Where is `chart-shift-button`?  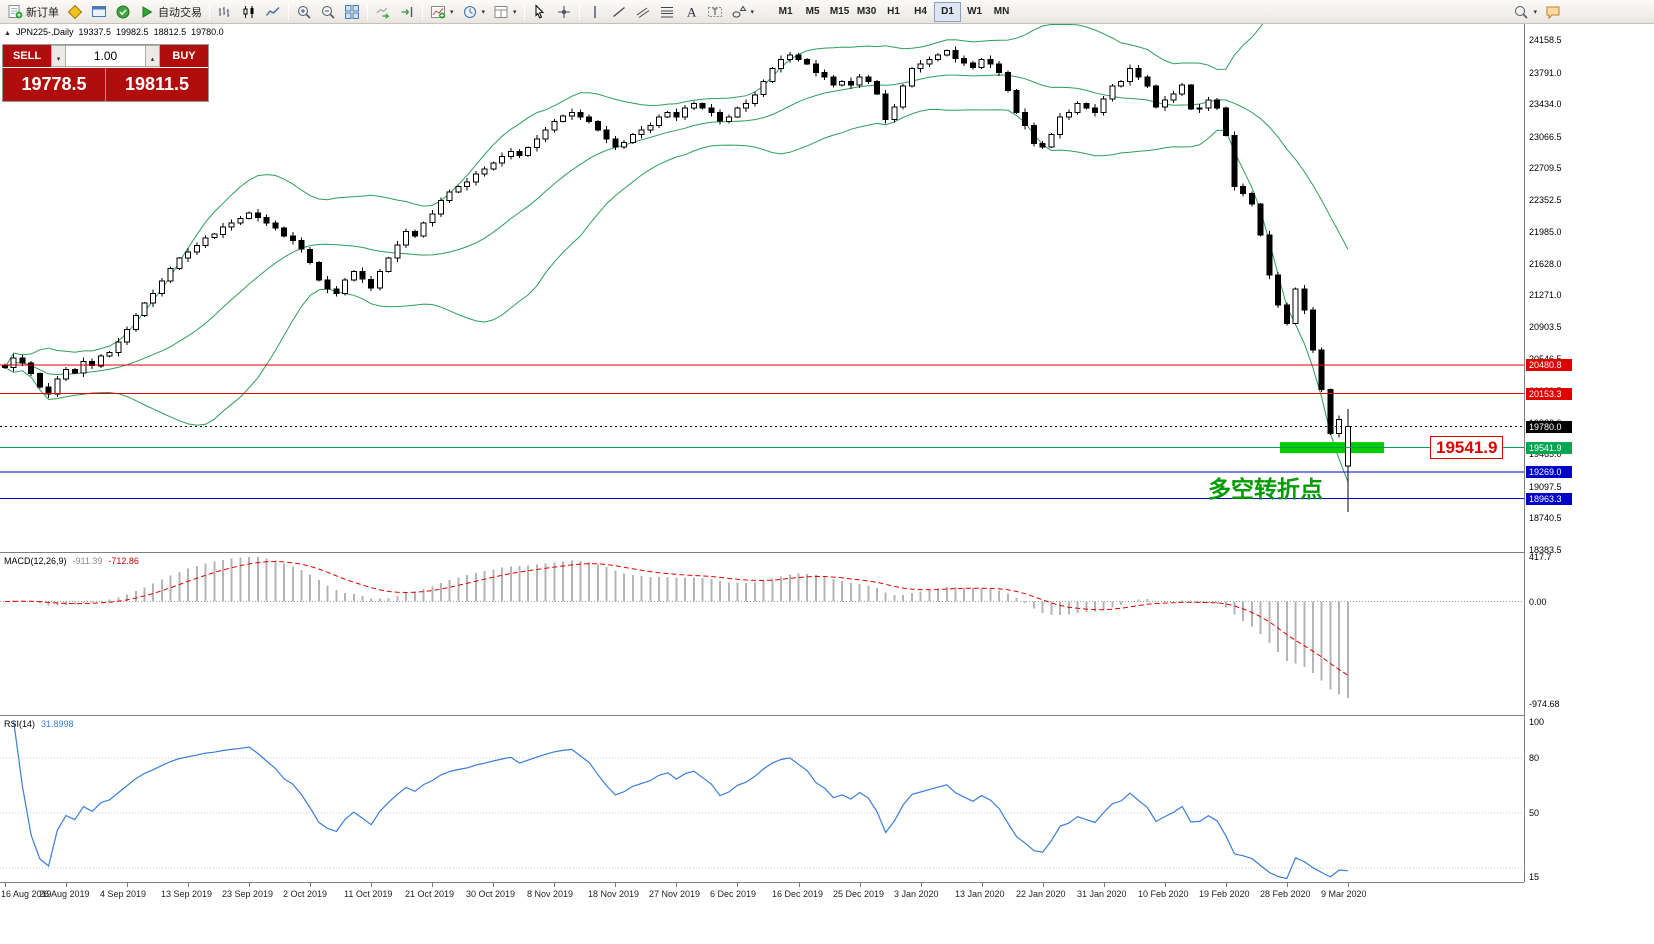
chart-shift-button is located at coordinates (407, 12).